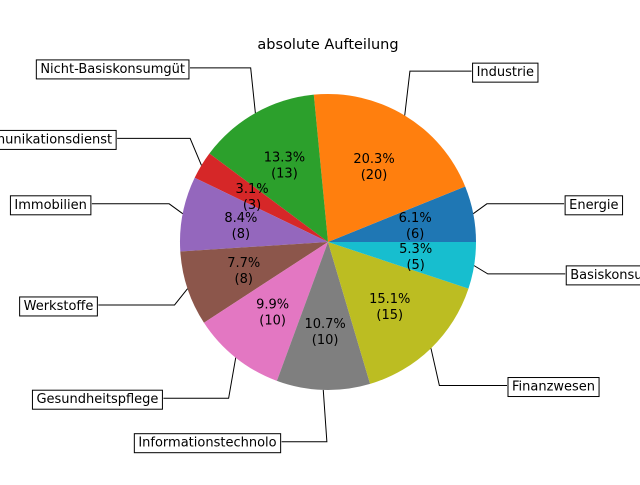 The image size is (640, 485). I want to click on callout-box-informationstechnolo, so click(207, 443).